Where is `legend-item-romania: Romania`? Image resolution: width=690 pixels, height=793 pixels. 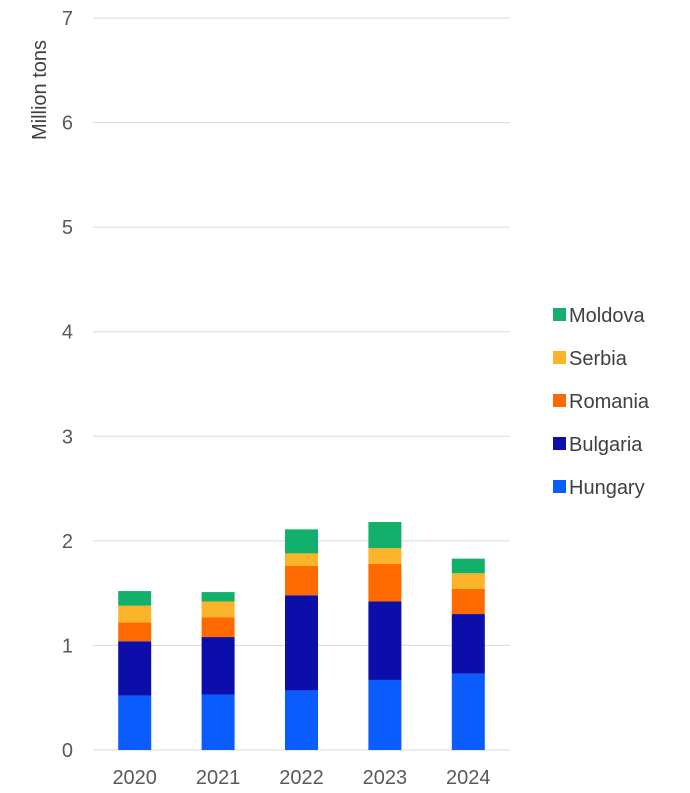 legend-item-romania: Romania is located at coordinates (601, 402).